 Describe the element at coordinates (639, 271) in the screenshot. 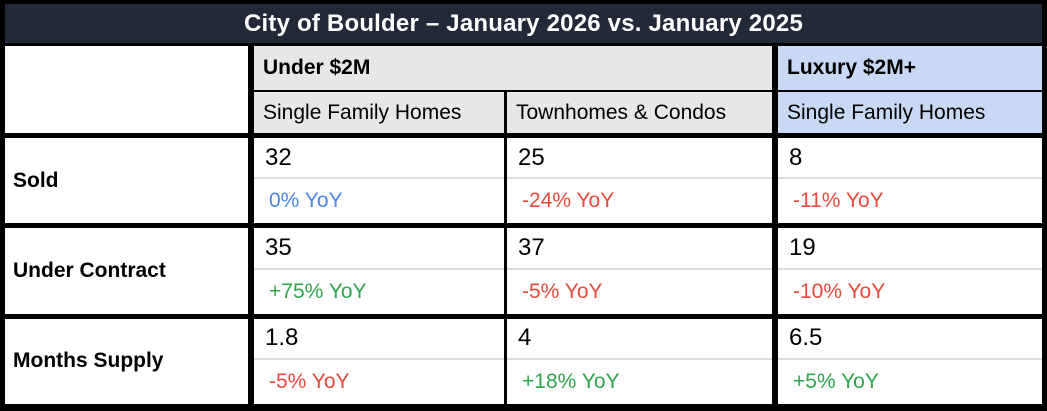

I see `data-cell-undercontract-townhomes: 37 -5% YoY` at that location.